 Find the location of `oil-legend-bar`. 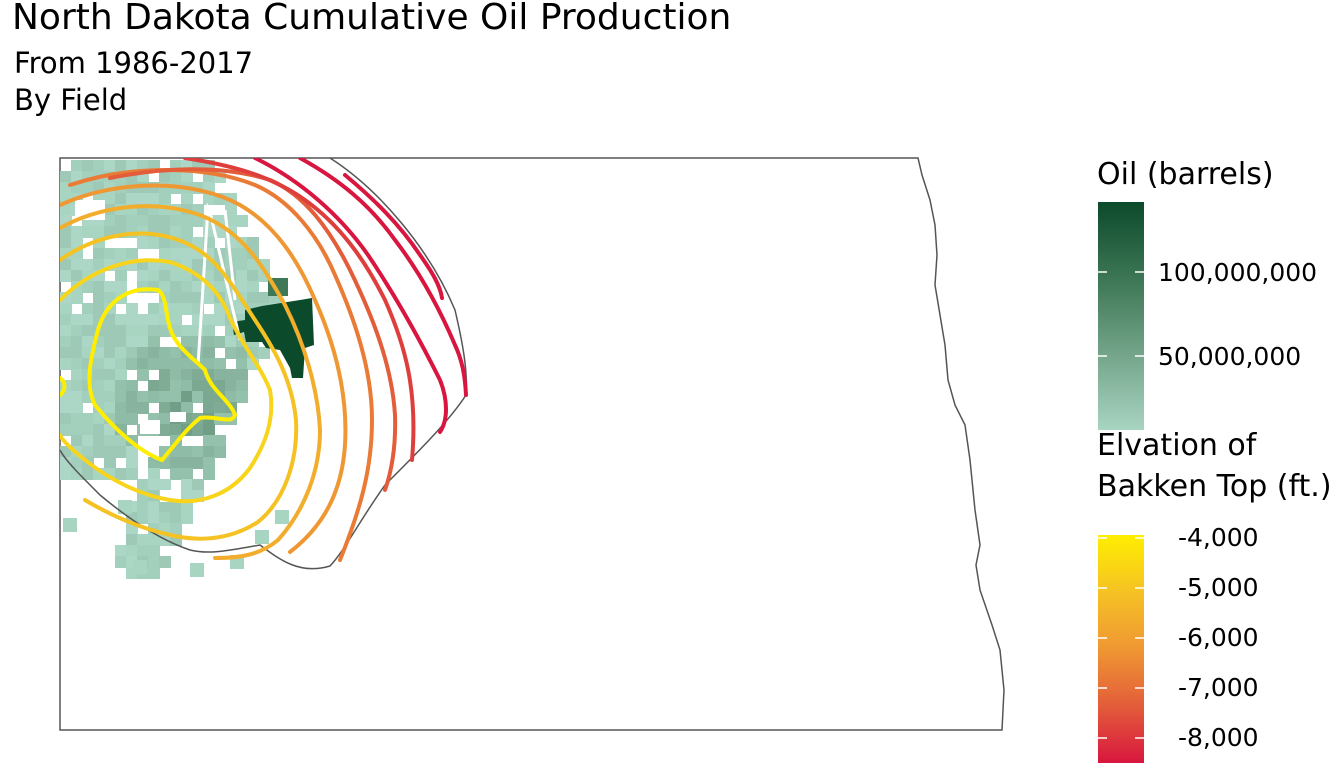

oil-legend-bar is located at coordinates (1121, 316).